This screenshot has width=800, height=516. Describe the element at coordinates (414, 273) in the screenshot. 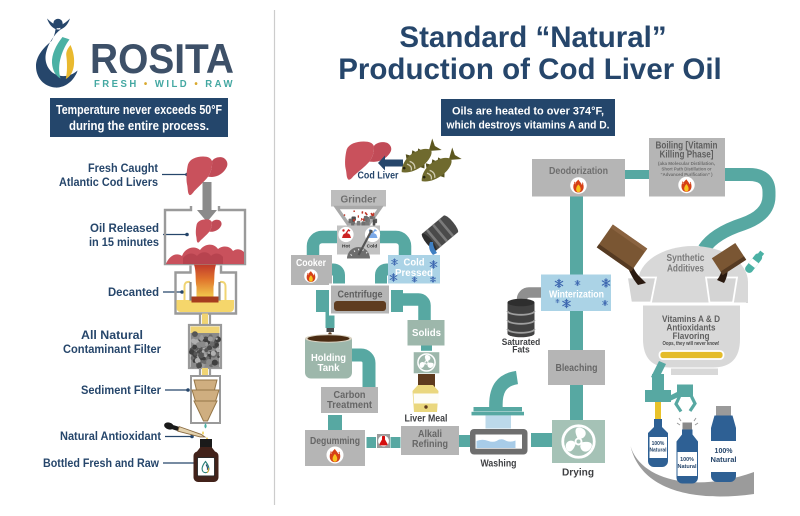

I see `svg-text: Pressed` at that location.